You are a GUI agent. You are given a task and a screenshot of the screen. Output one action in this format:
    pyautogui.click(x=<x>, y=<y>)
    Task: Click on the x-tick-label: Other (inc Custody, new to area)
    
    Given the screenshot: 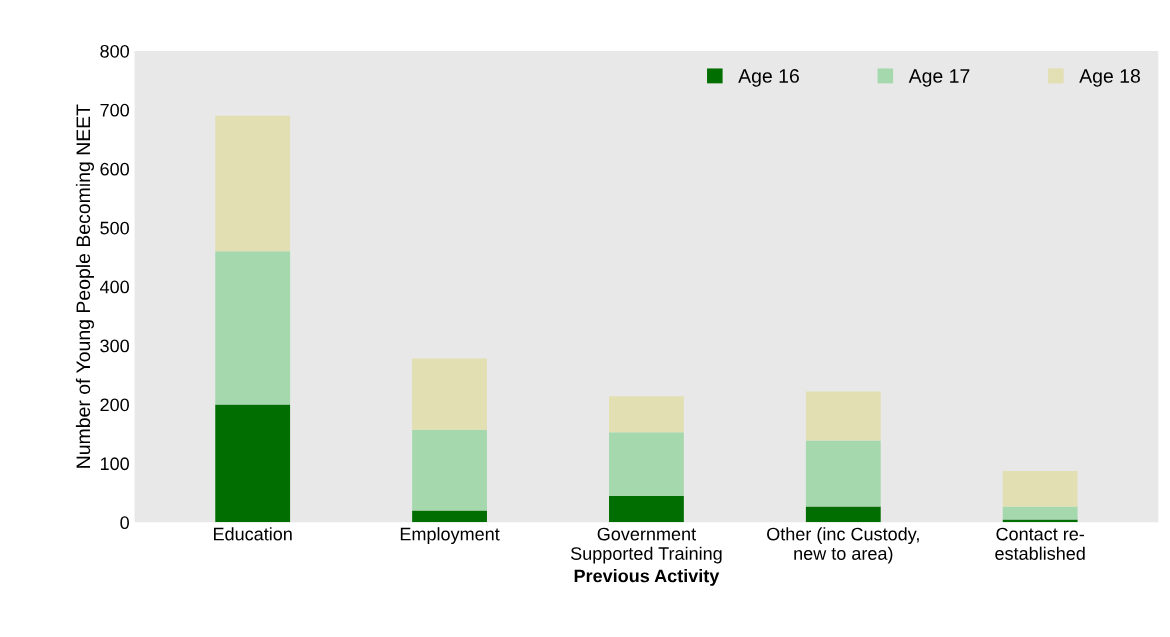 What is the action you would take?
    pyautogui.click(x=843, y=545)
    